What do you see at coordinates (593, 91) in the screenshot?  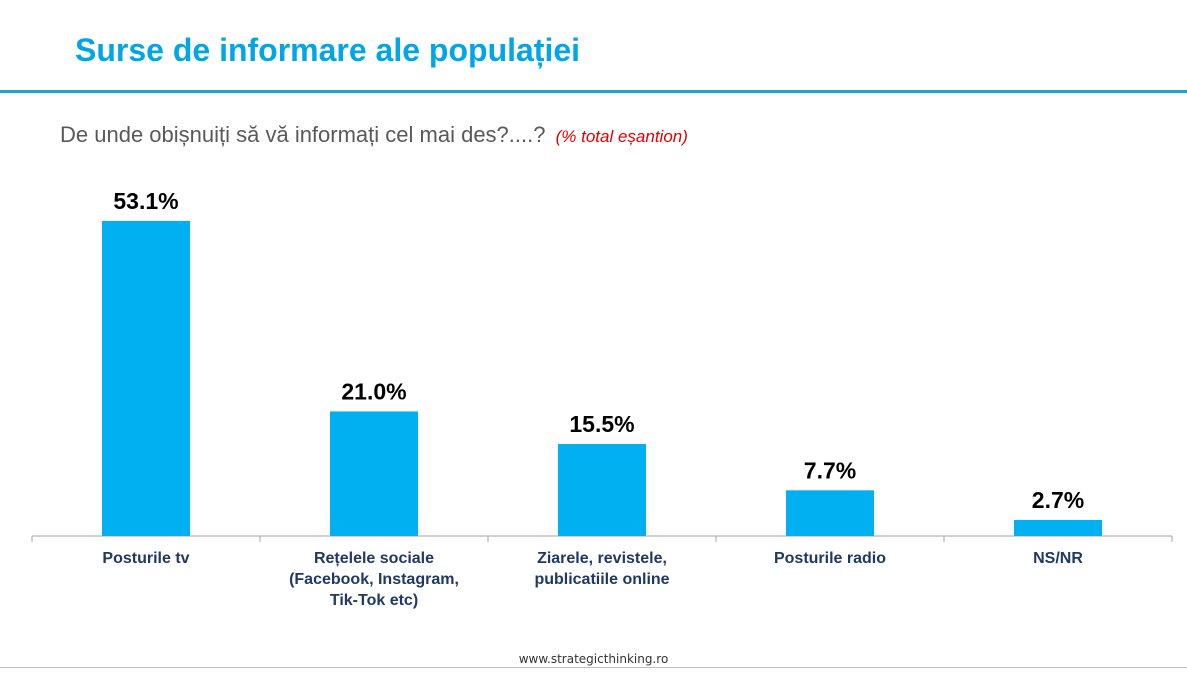 I see `title-divider` at bounding box center [593, 91].